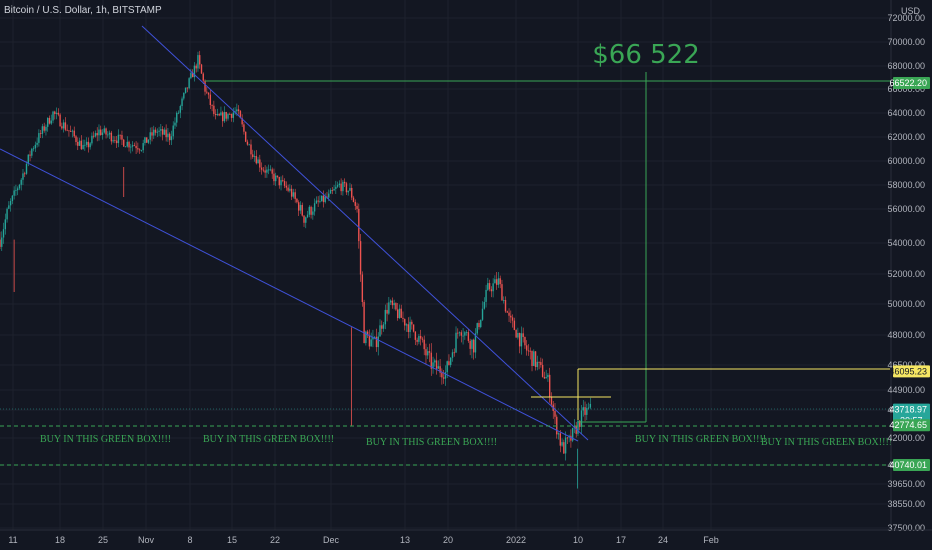 The width and height of the screenshot is (932, 550). Describe the element at coordinates (83, 10) in the screenshot. I see `chart-title: Bitcoin / U.S. Dollar, 1h, BITSTAMP` at that location.